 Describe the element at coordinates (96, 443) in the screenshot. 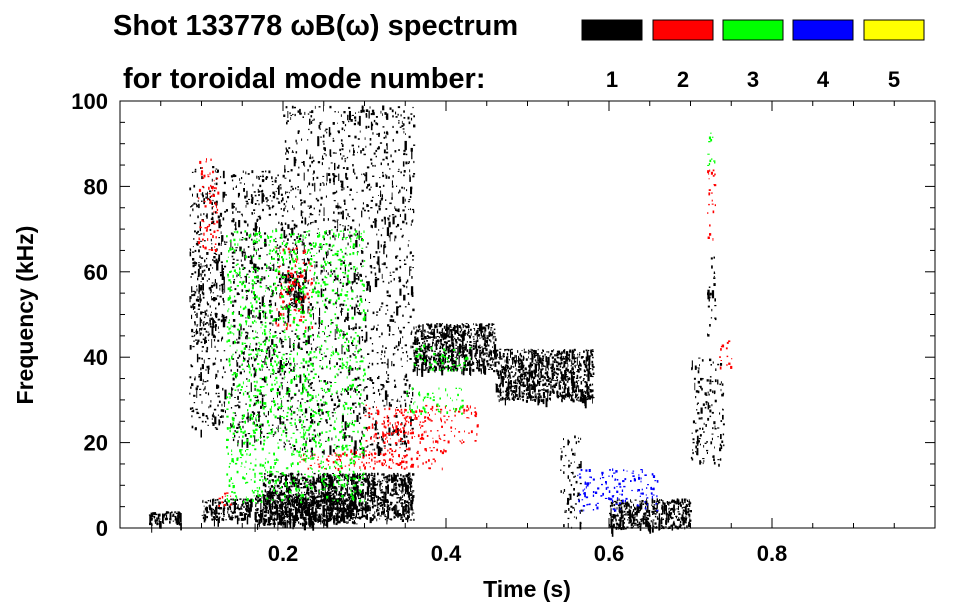

I see `y-tick-label: 20` at that location.